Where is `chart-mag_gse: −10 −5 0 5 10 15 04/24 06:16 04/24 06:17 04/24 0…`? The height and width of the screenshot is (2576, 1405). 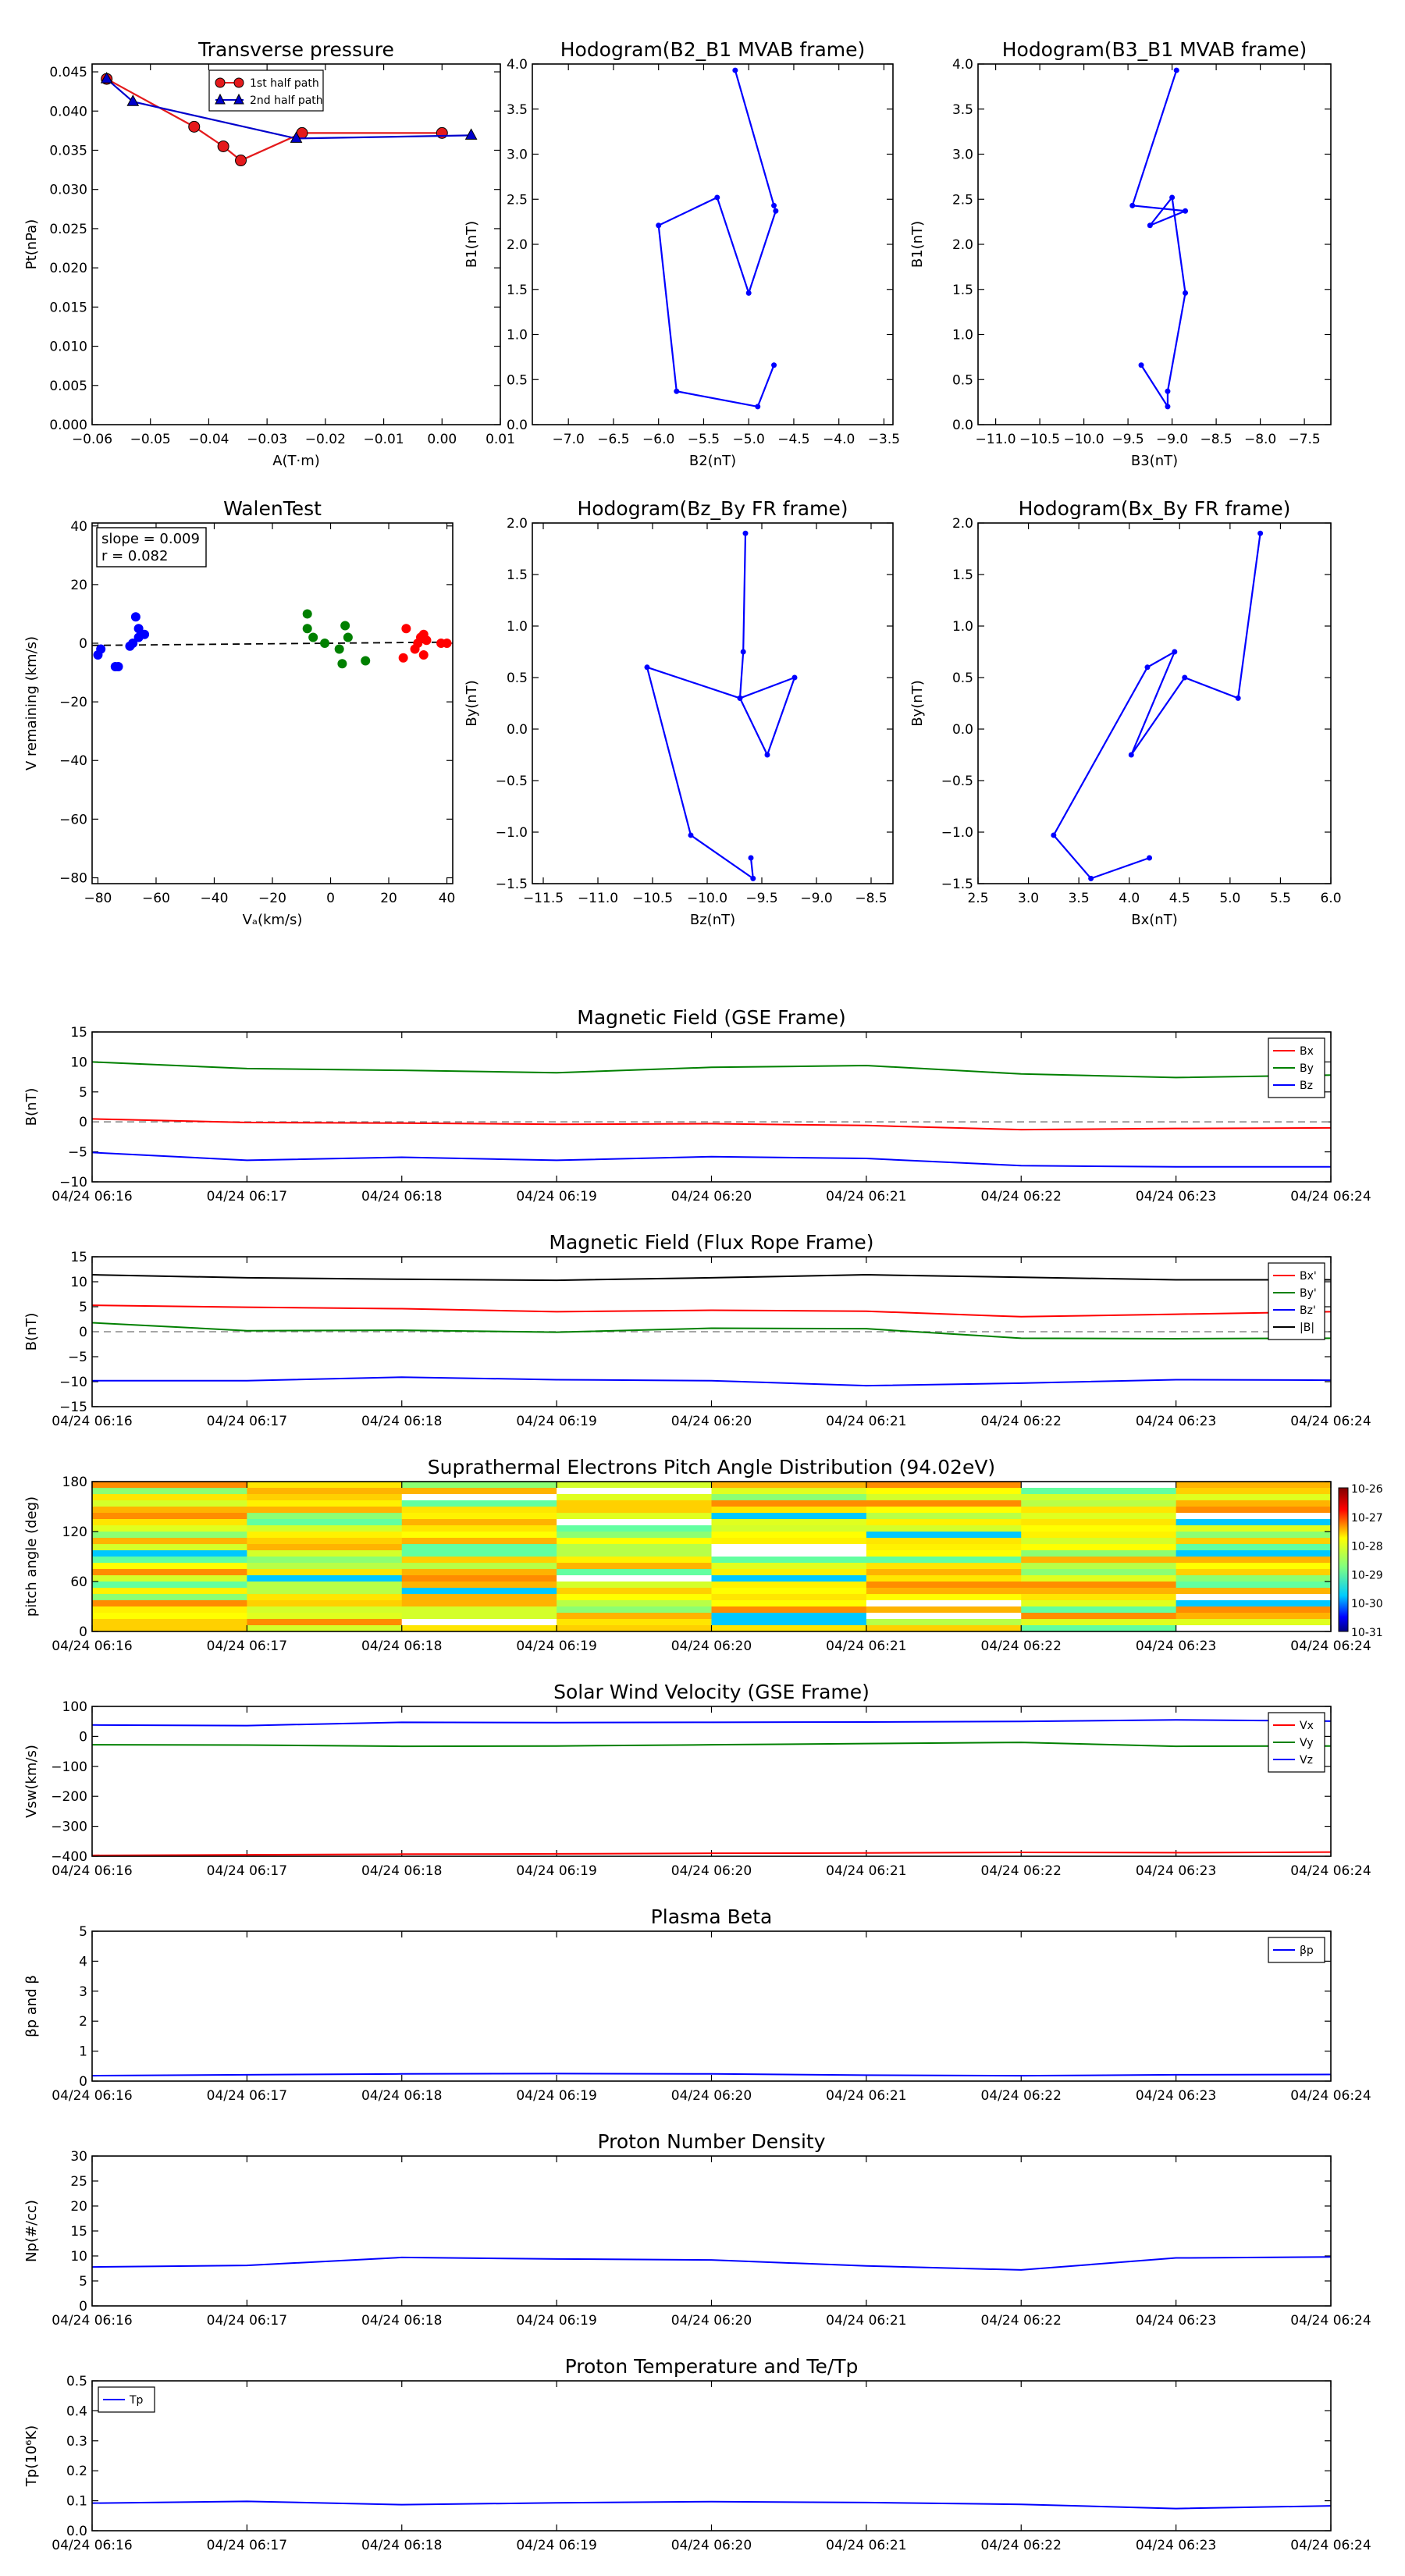
chart-mag_gse: −10 −5 0 5 10 15 04/24 06:16 04/24 06:17 04/24 0… is located at coordinates (697, 1105).